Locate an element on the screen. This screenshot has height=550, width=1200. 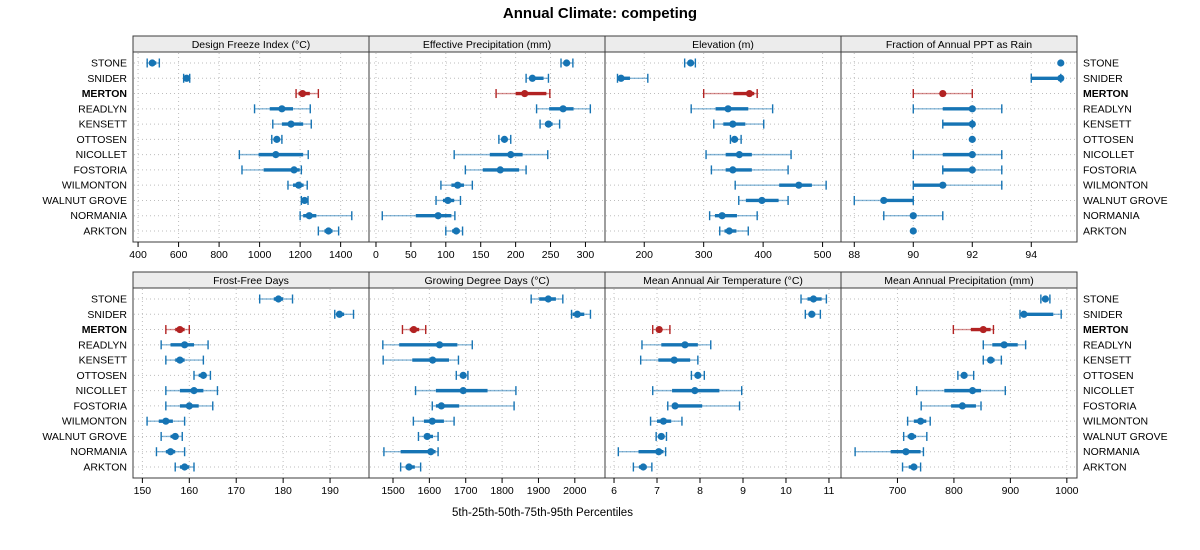
x-axis: 150 160 170 180 190 is located at coordinates (236, 487).